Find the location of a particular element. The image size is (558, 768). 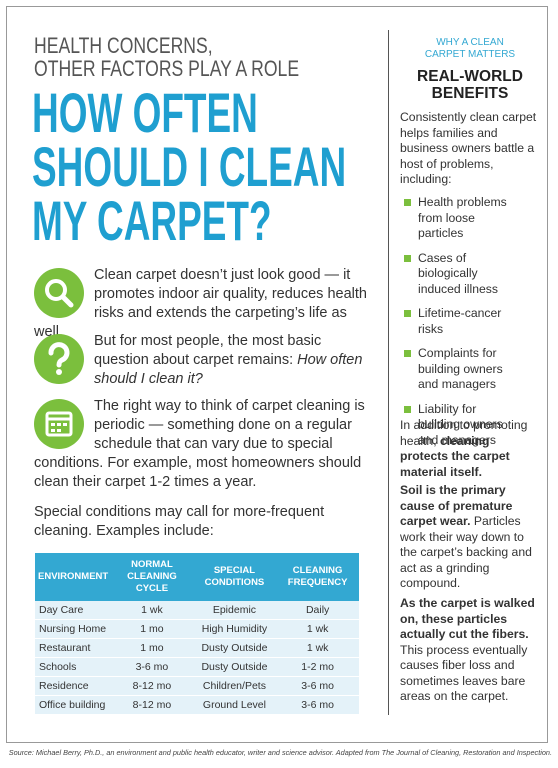

table-cell: Restaurant is located at coordinates (73, 648).